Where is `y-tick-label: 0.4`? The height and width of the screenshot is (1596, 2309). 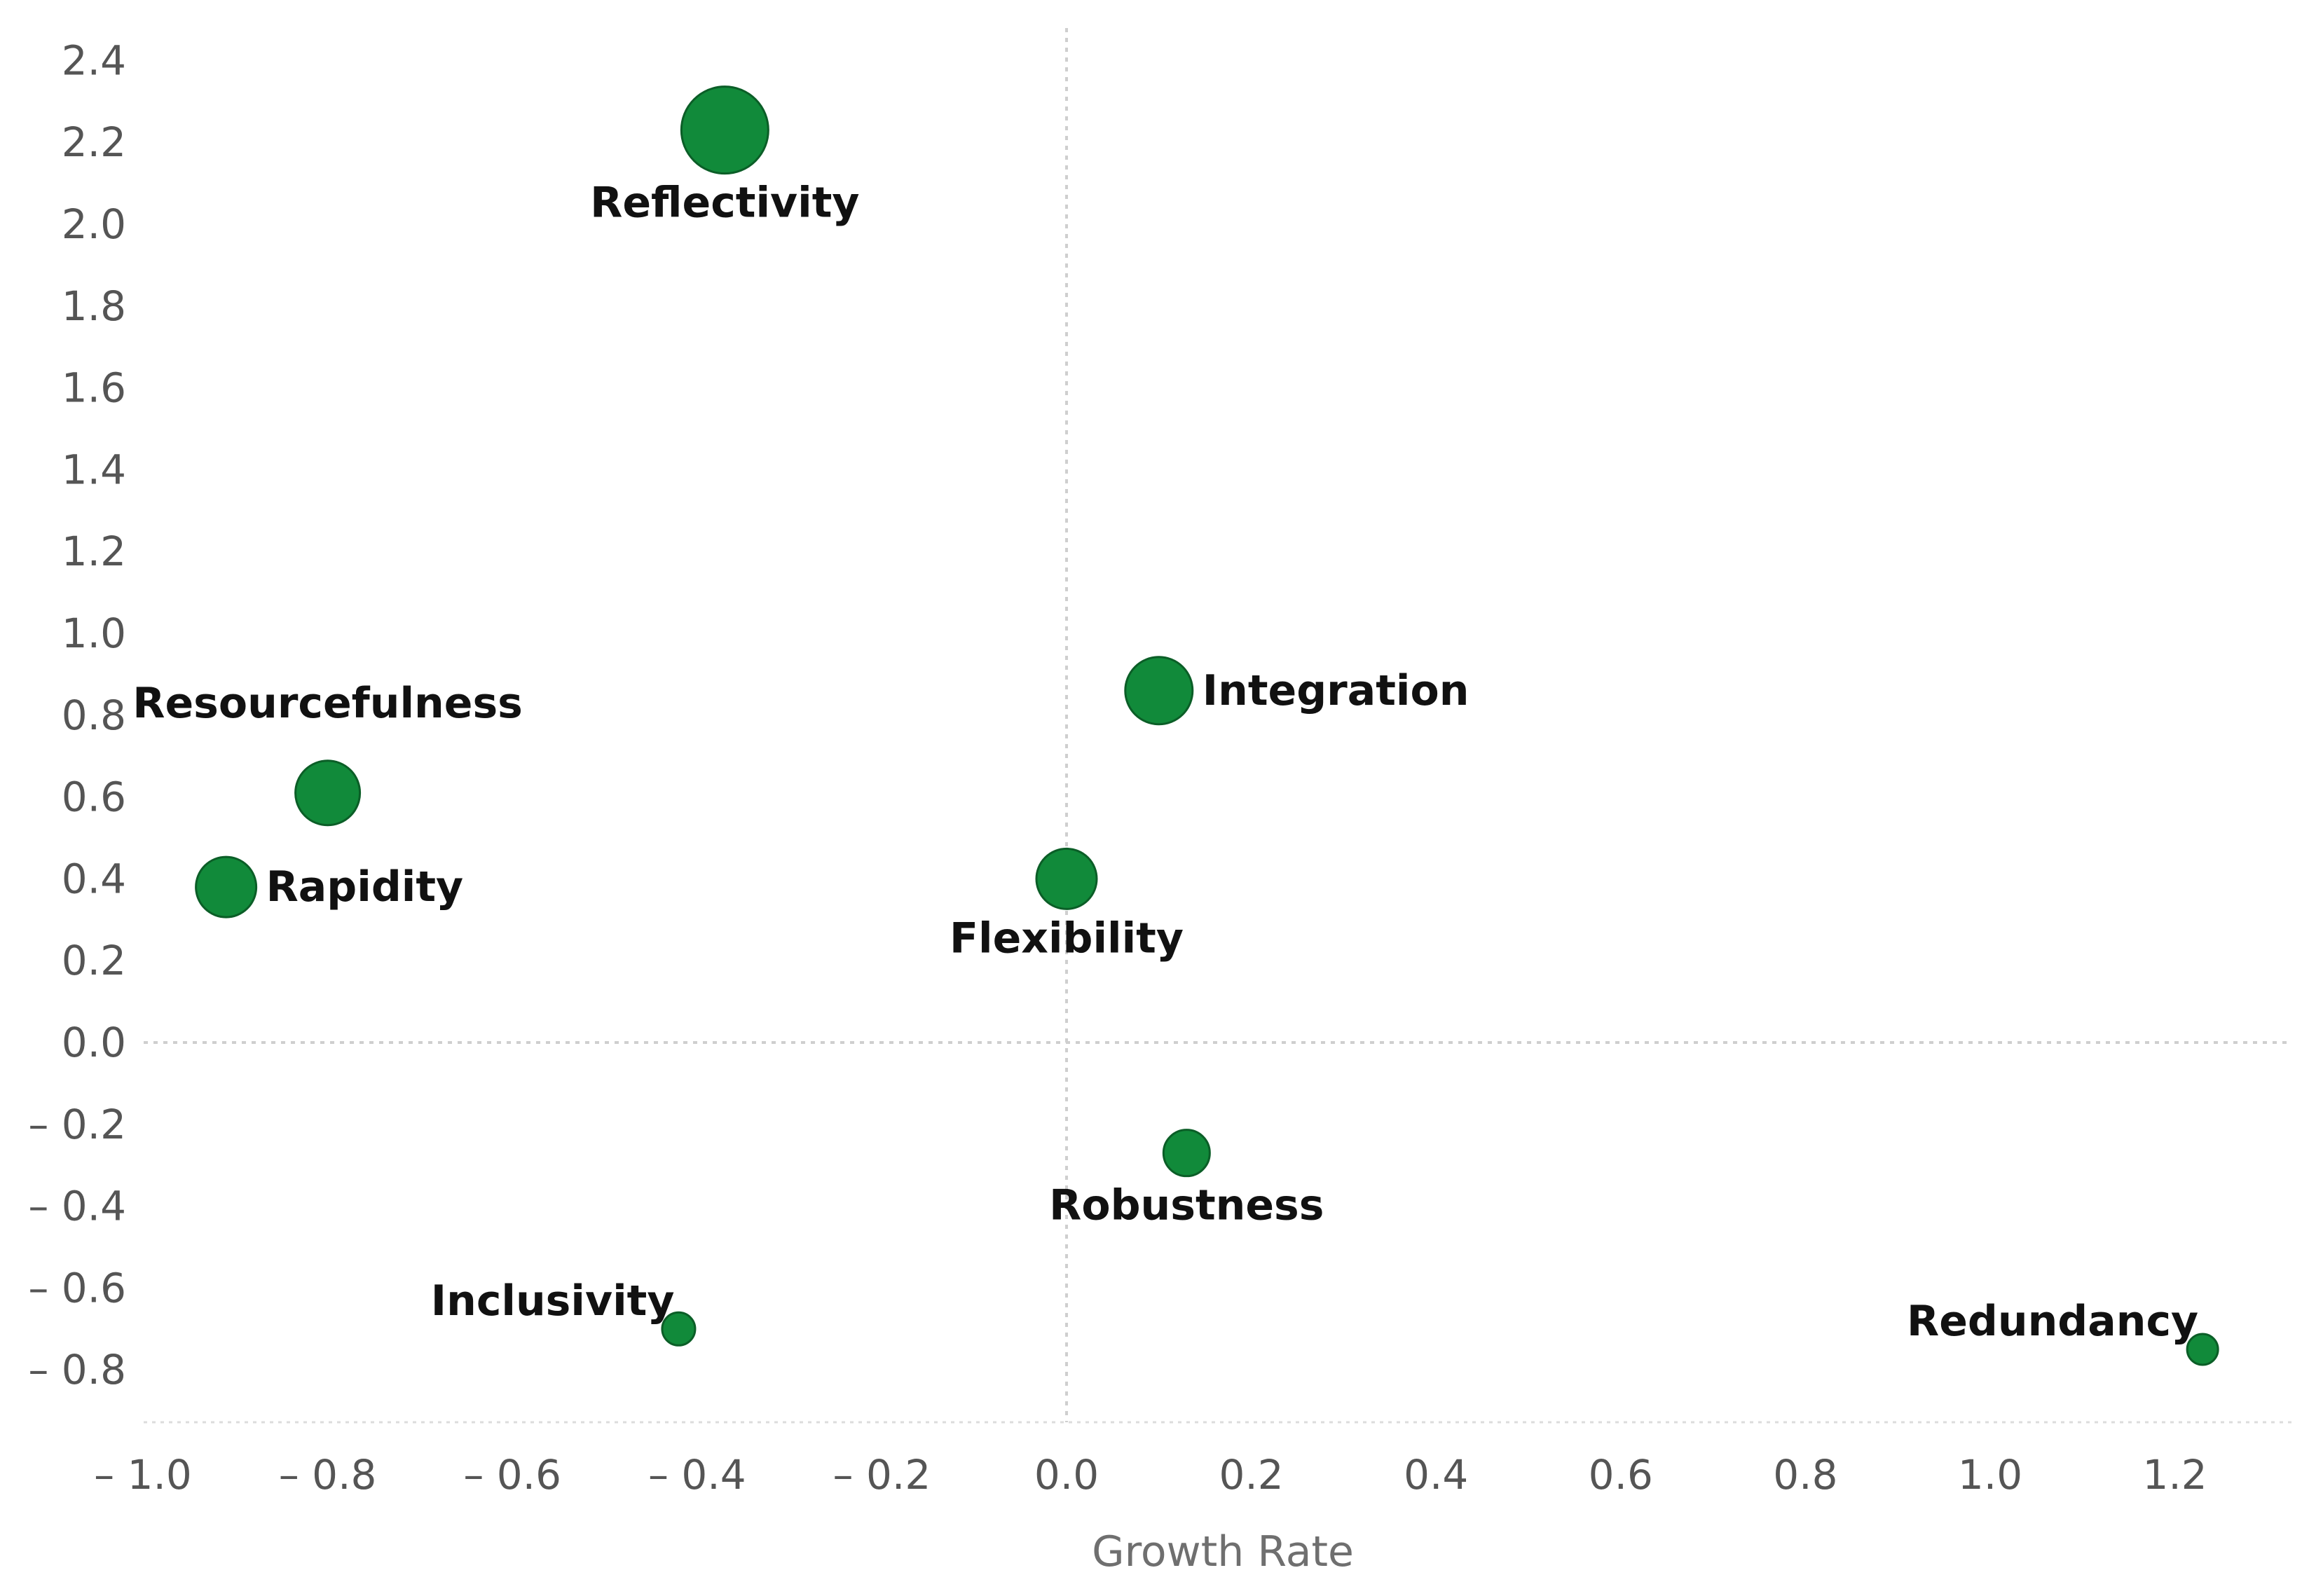 y-tick-label: 0.4 is located at coordinates (94, 878).